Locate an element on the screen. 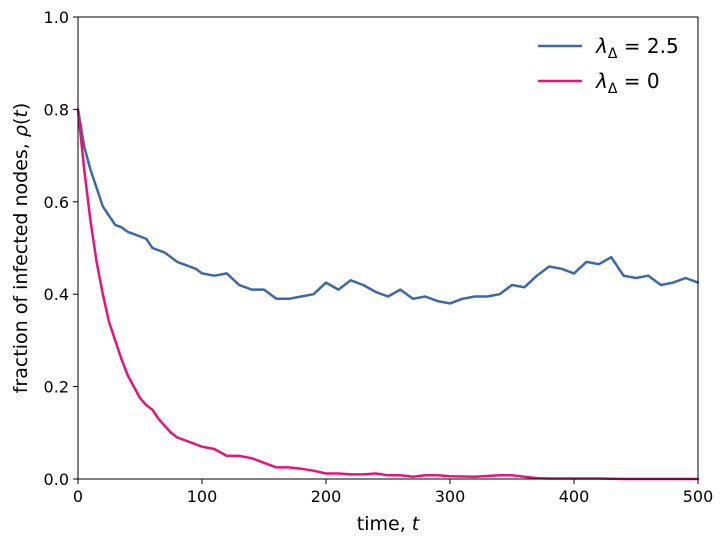 The width and height of the screenshot is (724, 544). y-tick-label: 0.0 is located at coordinates (56, 479).